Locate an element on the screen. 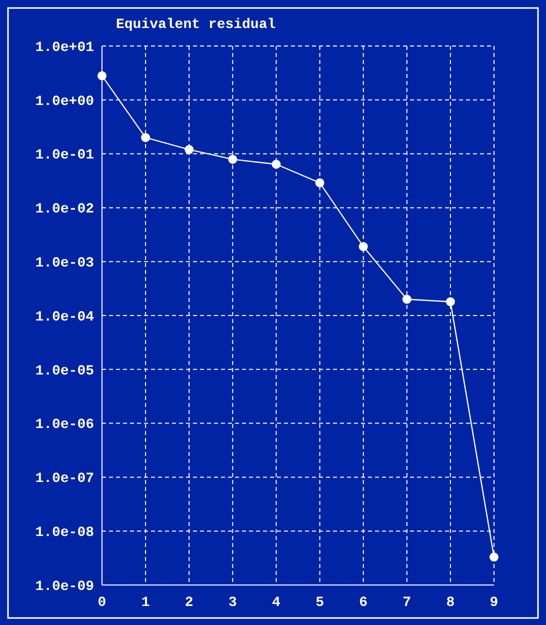 Image resolution: width=546 pixels, height=625 pixels. y-tick-label: 1.0e-05 is located at coordinates (64, 371).